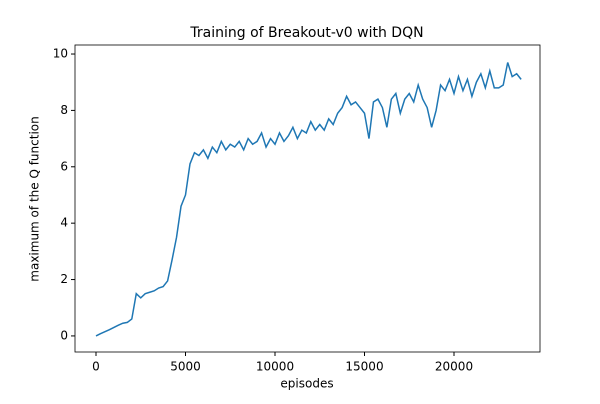 The image size is (600, 404). What do you see at coordinates (306, 384) in the screenshot?
I see `x-axis-label: episodes` at bounding box center [306, 384].